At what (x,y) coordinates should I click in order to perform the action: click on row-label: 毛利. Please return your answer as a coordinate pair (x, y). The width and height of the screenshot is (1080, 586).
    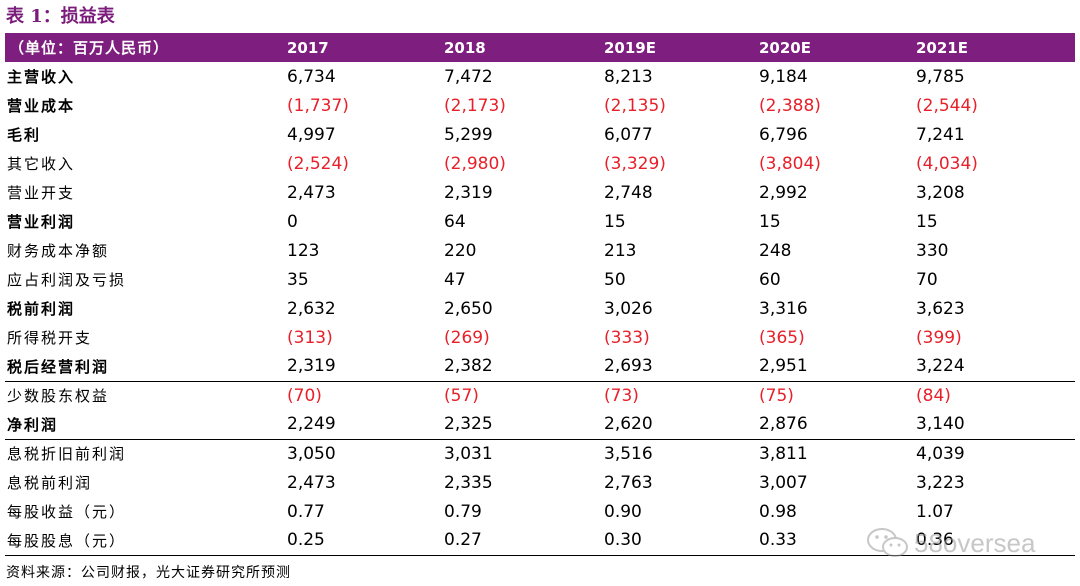
    Looking at the image, I should click on (24, 135).